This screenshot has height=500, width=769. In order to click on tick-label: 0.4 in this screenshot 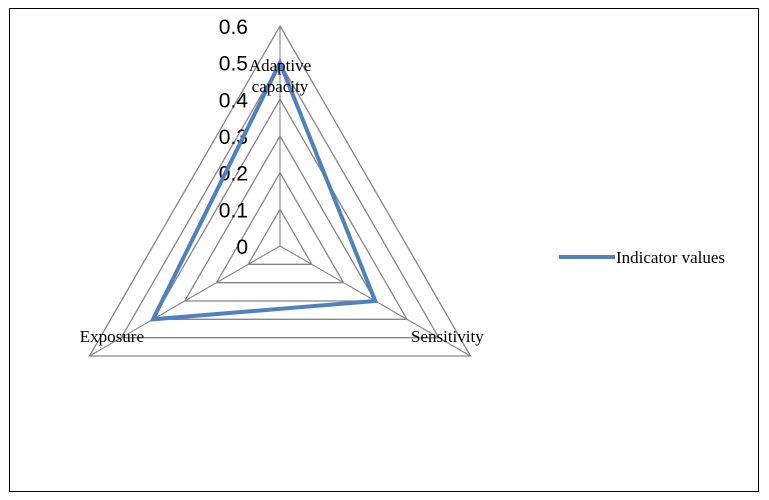, I will do `click(234, 100)`.